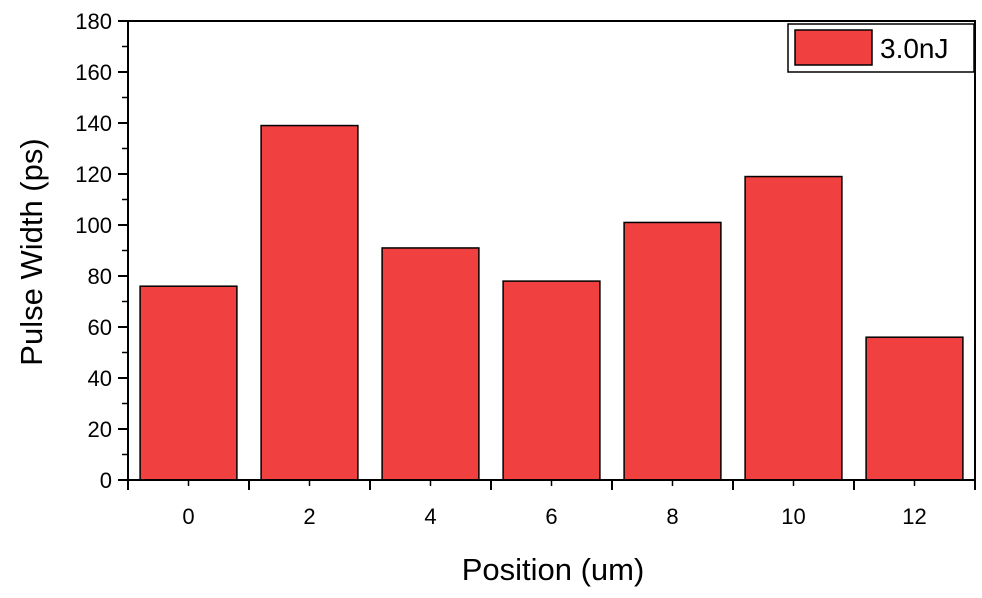 The height and width of the screenshot is (598, 982). What do you see at coordinates (93, 174) in the screenshot?
I see `y-tick-label: 120` at bounding box center [93, 174].